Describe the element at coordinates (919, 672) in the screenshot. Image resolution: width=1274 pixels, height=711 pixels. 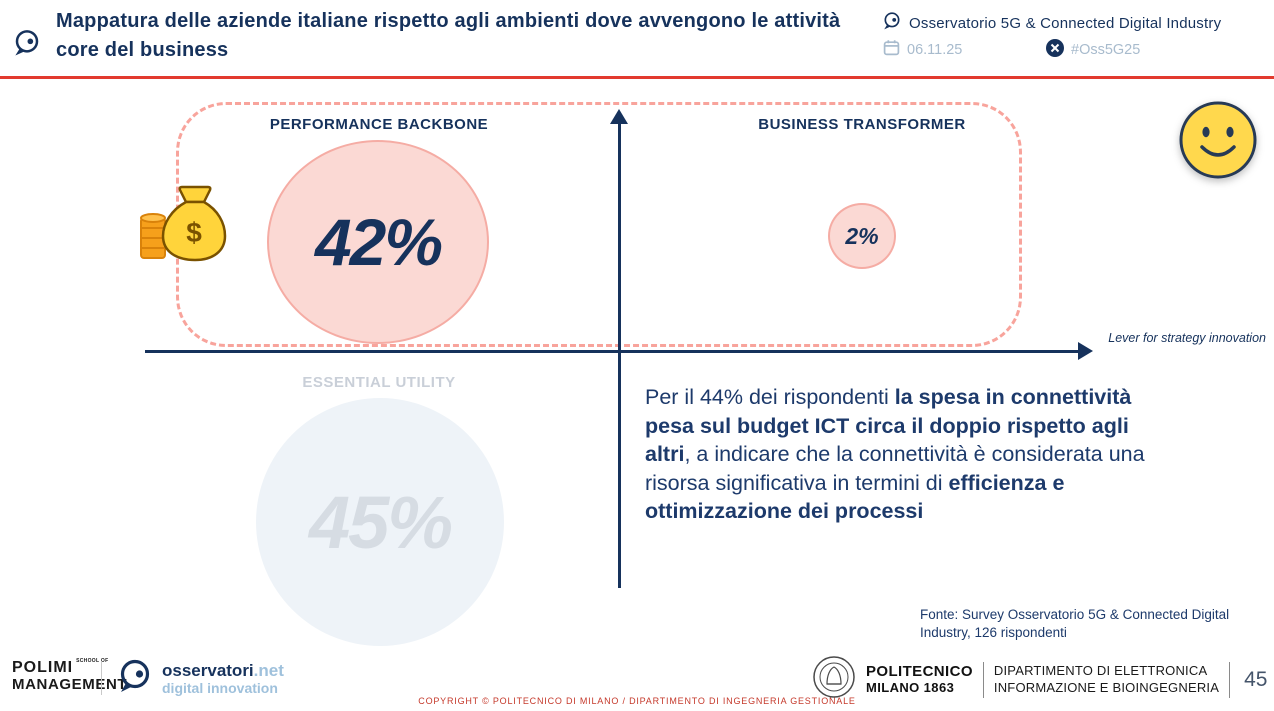
I see `politecnico-name: POLITECNICO` at that location.